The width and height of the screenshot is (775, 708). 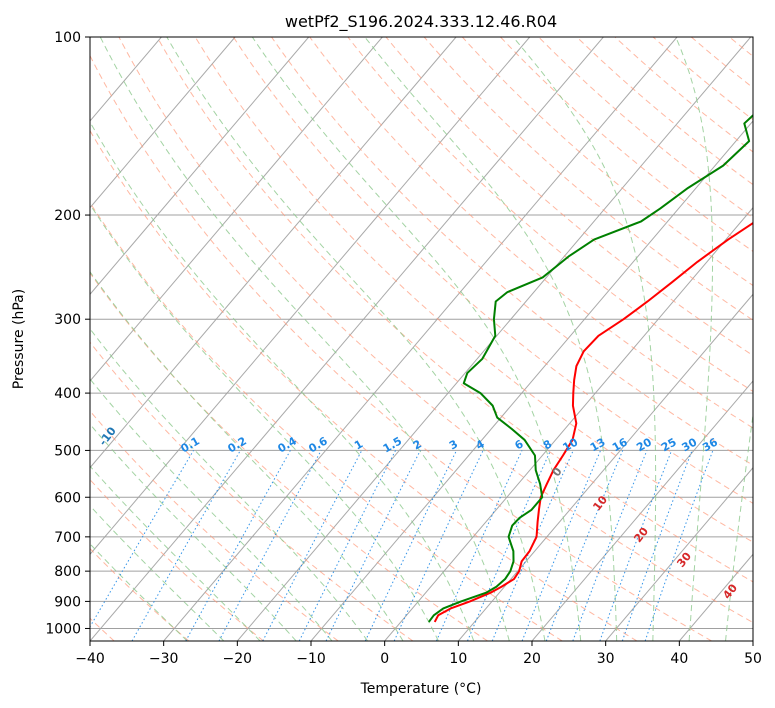 I want to click on moist-adiabat-label: 20, so click(x=641, y=535).